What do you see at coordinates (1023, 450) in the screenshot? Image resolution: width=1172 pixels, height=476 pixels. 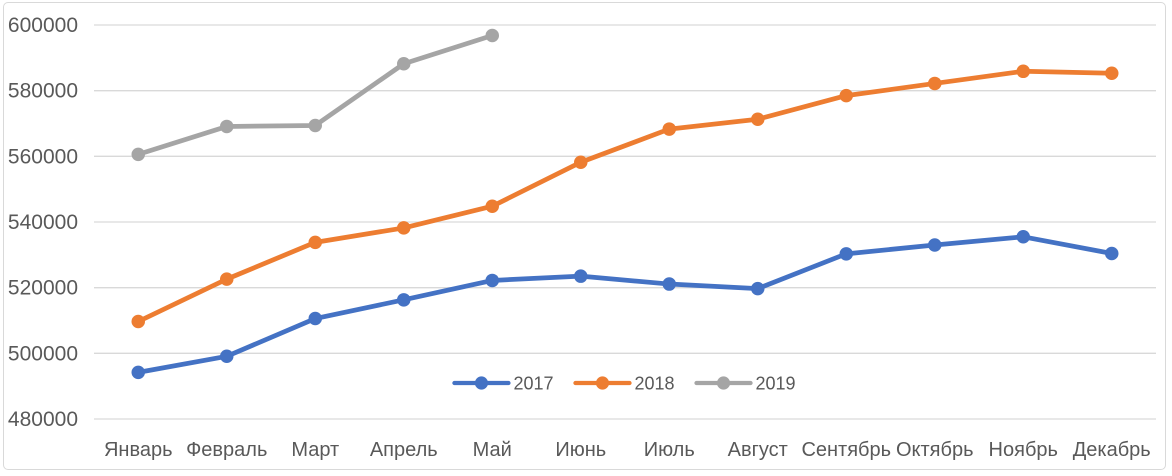 I see `x-axis-tick-label: Ноябрь` at bounding box center [1023, 450].